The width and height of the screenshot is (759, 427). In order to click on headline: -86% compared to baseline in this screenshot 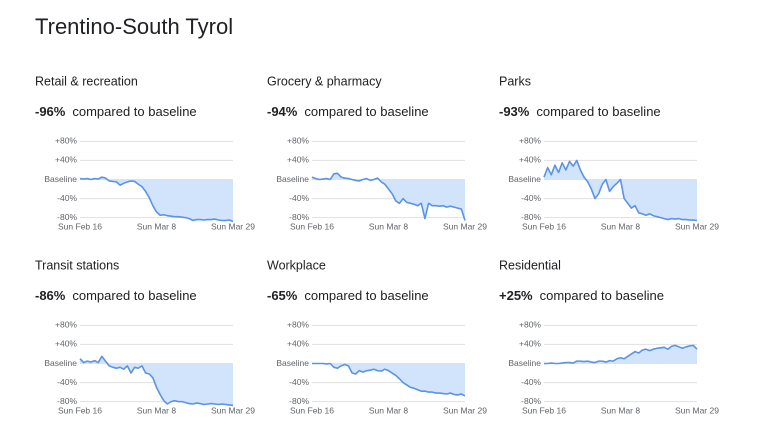, I will do `click(116, 295)`.